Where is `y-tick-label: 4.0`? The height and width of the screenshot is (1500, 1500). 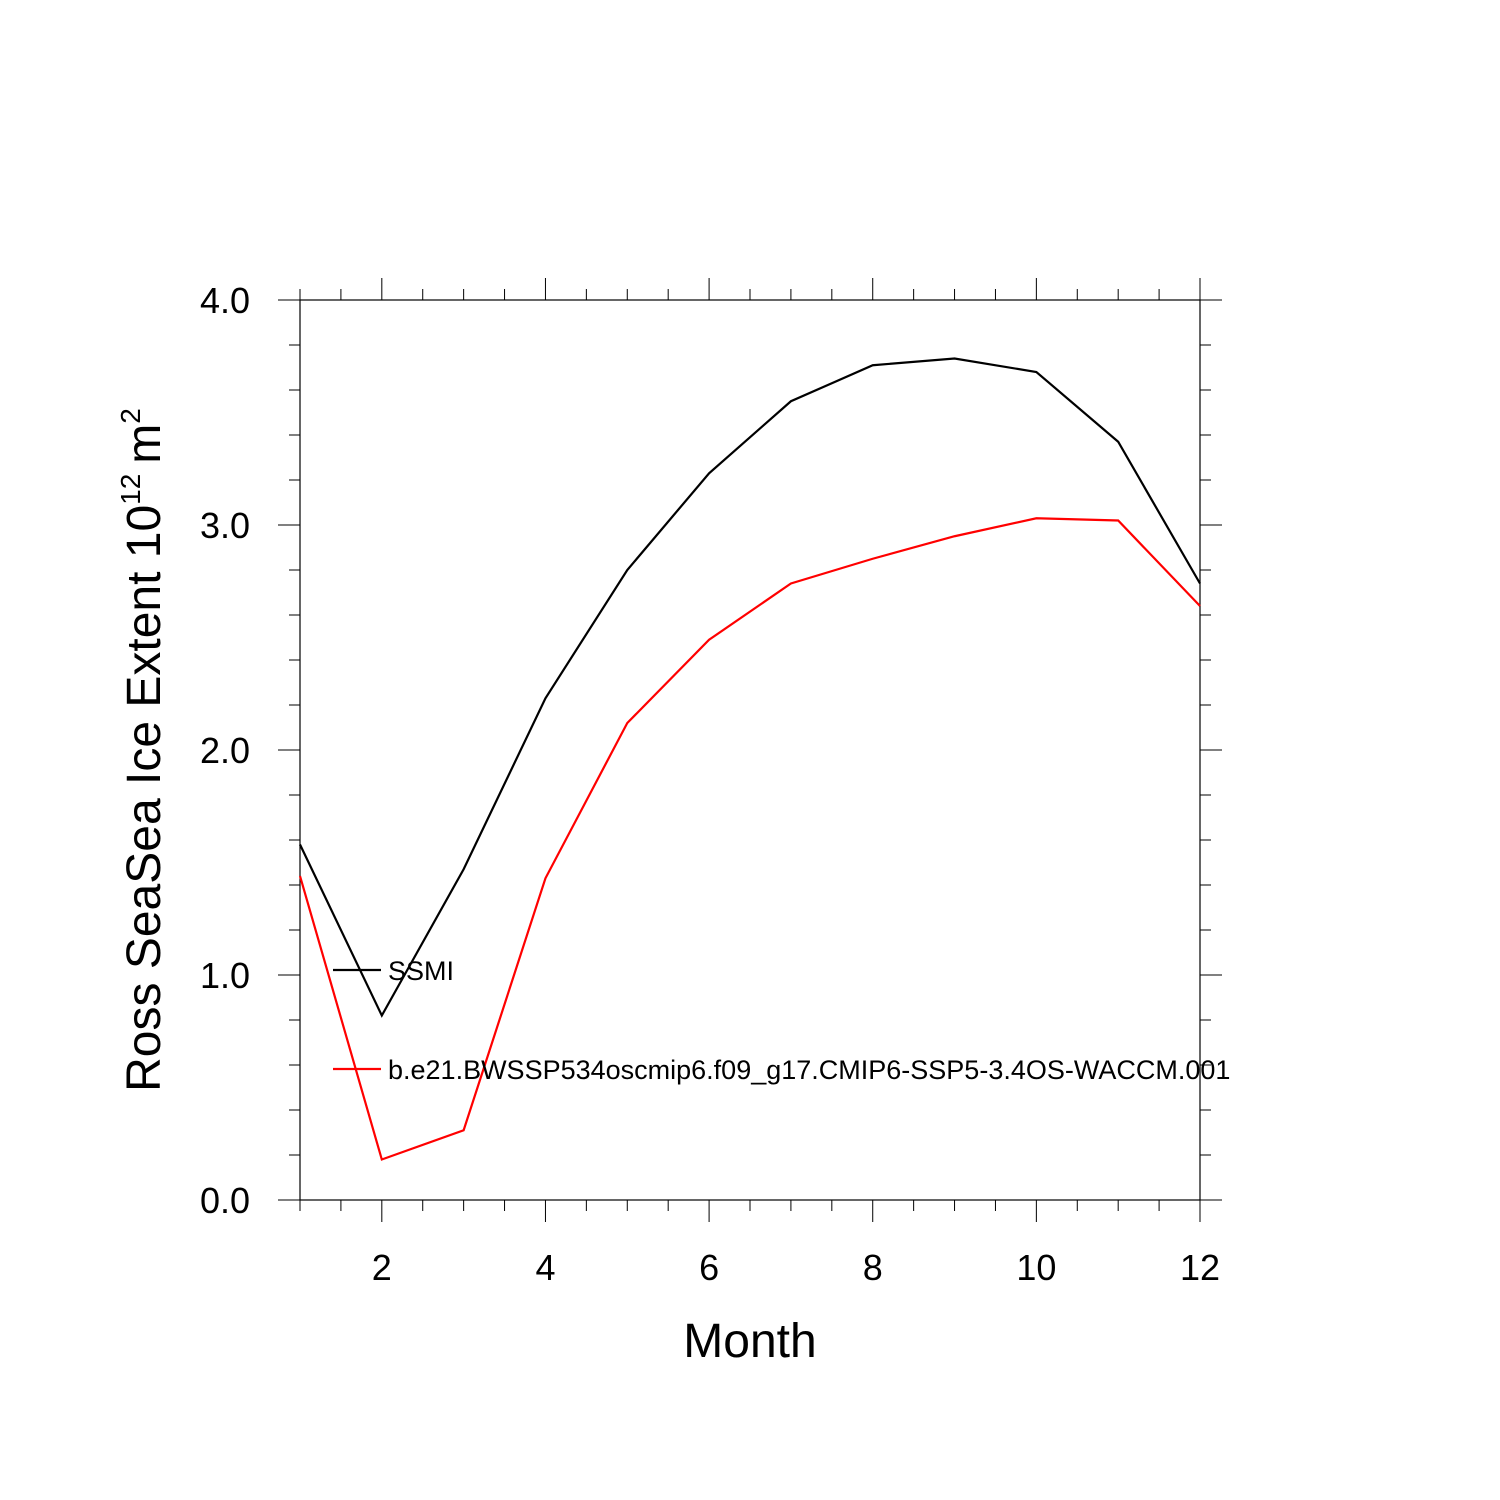 y-tick-label: 4.0 is located at coordinates (225, 300).